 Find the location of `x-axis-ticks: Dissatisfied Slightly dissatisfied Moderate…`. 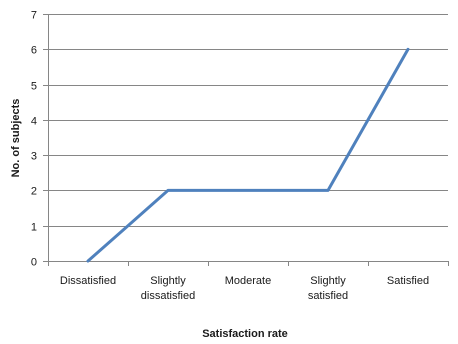

x-axis-ticks: Dissatisfied Slightly dissatisfied Moderate… is located at coordinates (248, 281).